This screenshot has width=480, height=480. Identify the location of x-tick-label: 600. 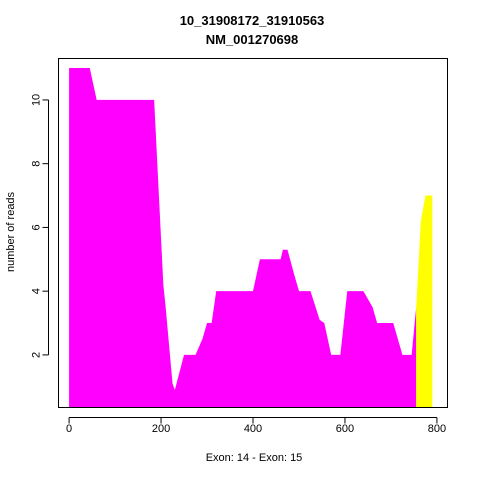
(345, 429).